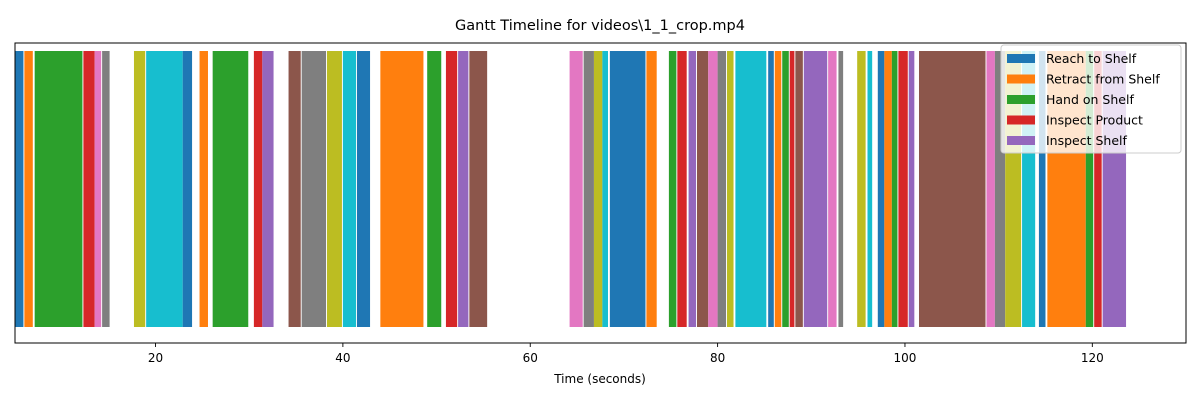 The height and width of the screenshot is (400, 1200). What do you see at coordinates (530, 358) in the screenshot?
I see `x-tick-label: 60` at bounding box center [530, 358].